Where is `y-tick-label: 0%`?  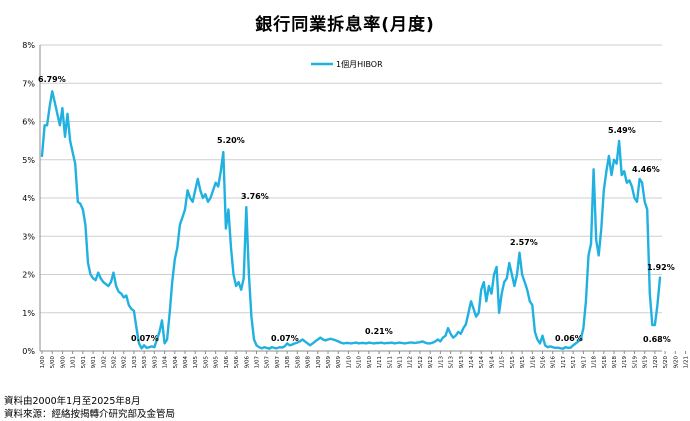
y-tick-label: 0% is located at coordinates (28, 351).